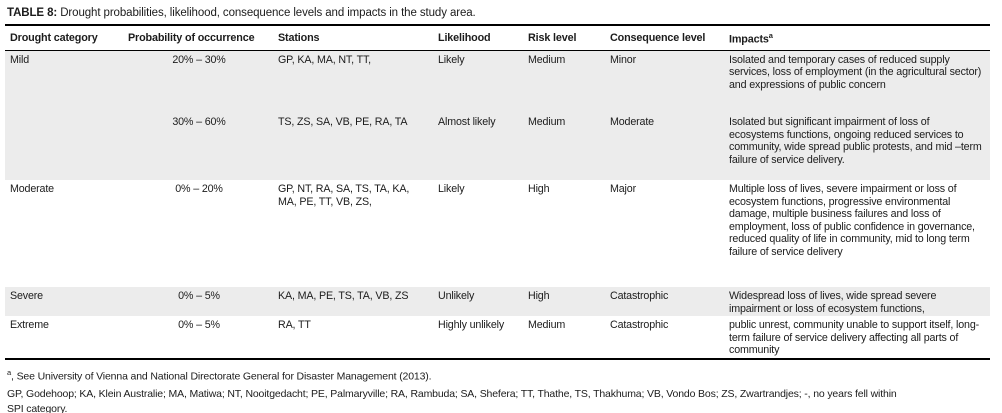  What do you see at coordinates (749, 39) in the screenshot?
I see `col-header-impacts-label: Impacts` at bounding box center [749, 39].